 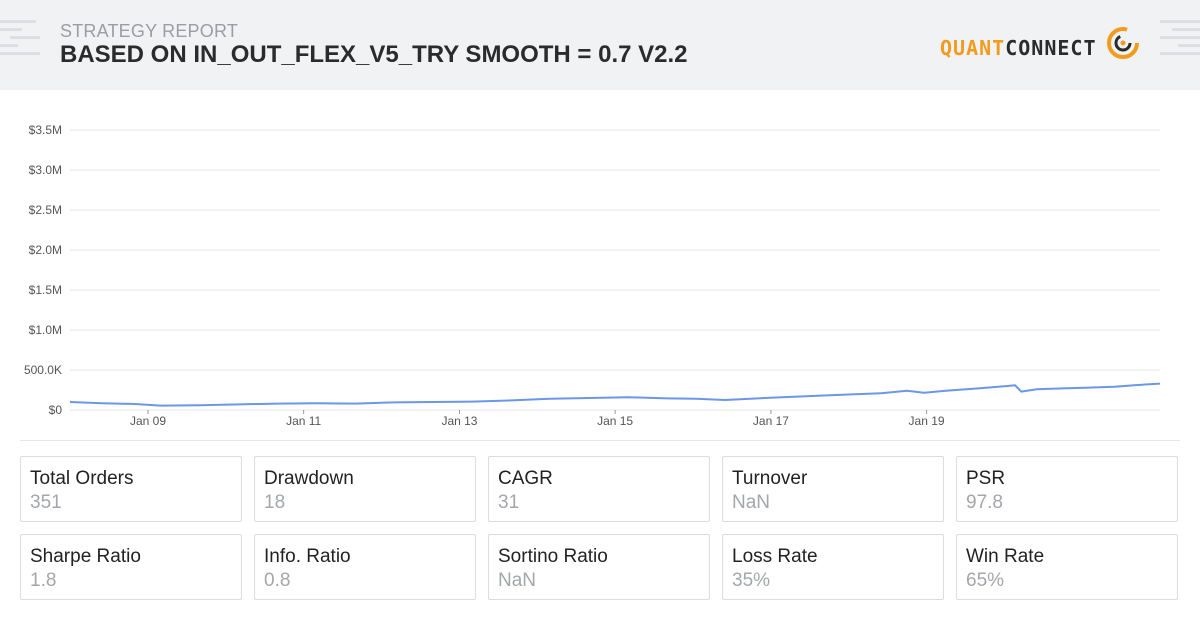 I want to click on stat-card-psr: PSR 97.8, so click(x=1067, y=489).